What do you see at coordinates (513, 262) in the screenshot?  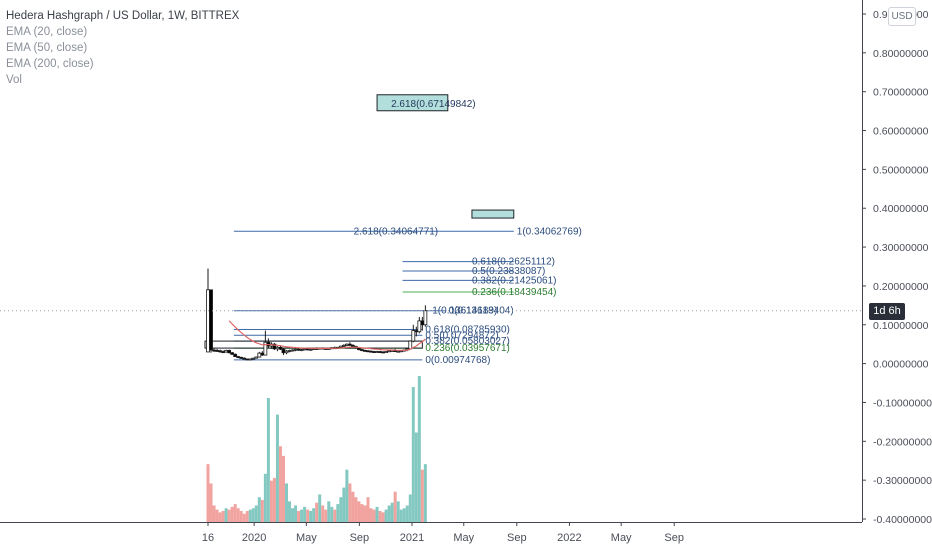 I see `fib-label: 0.618(0.26251112)` at bounding box center [513, 262].